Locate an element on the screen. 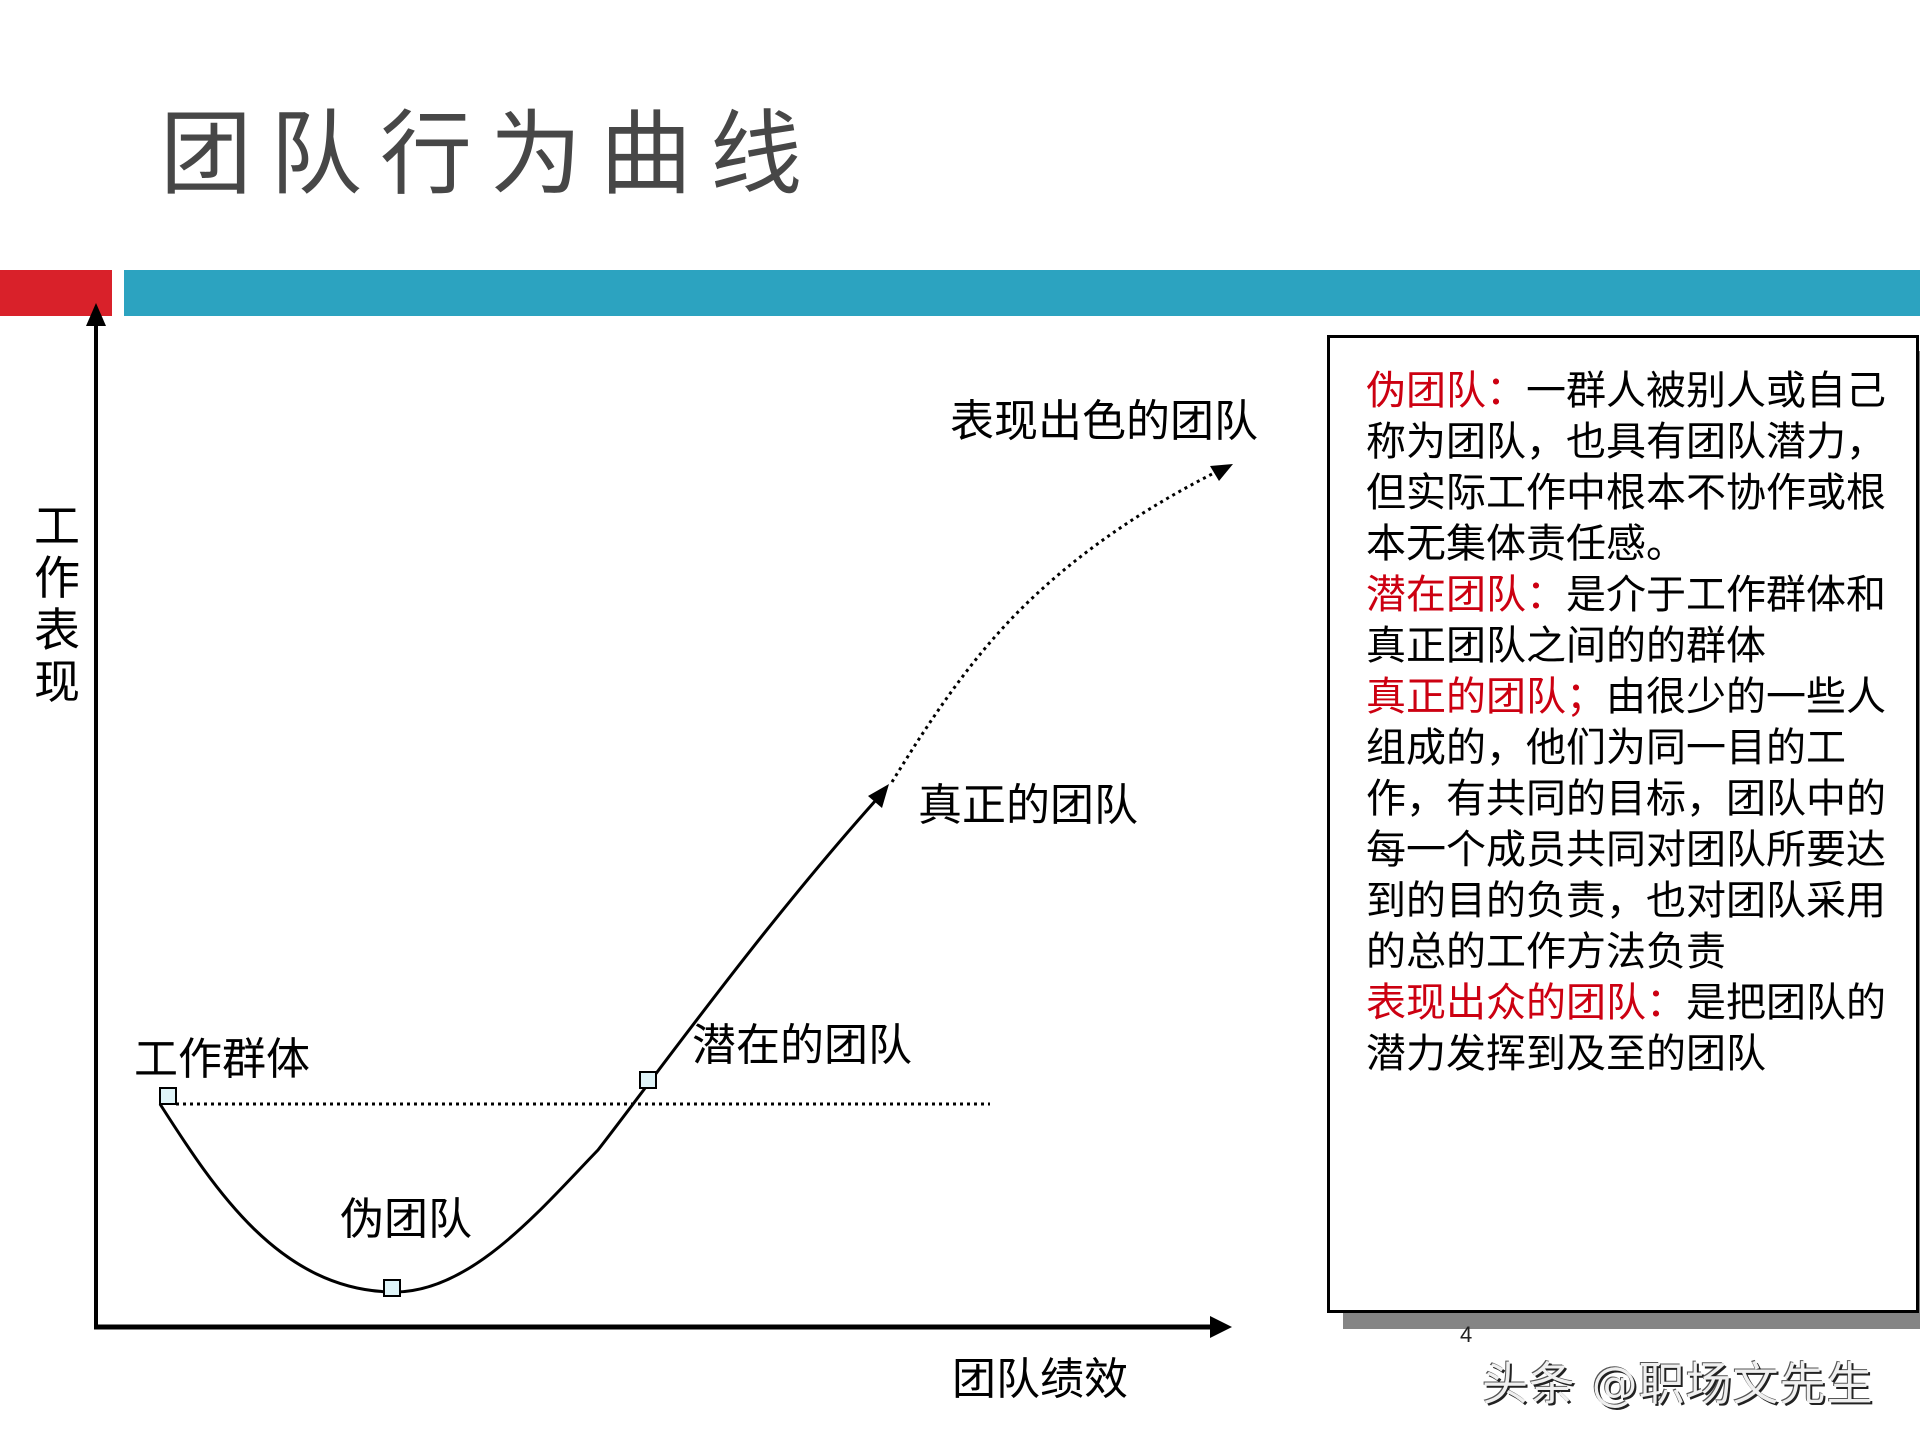 The width and height of the screenshot is (1920, 1440). y-axis-label-char: 工 is located at coordinates (57, 526).